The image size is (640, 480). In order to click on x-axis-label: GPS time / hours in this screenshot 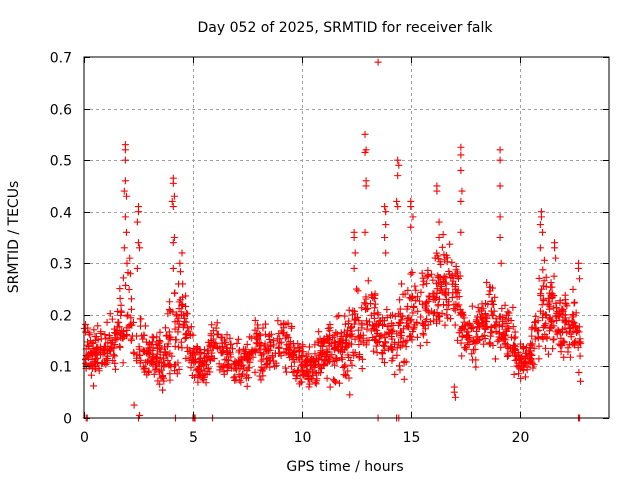, I will do `click(344, 467)`.